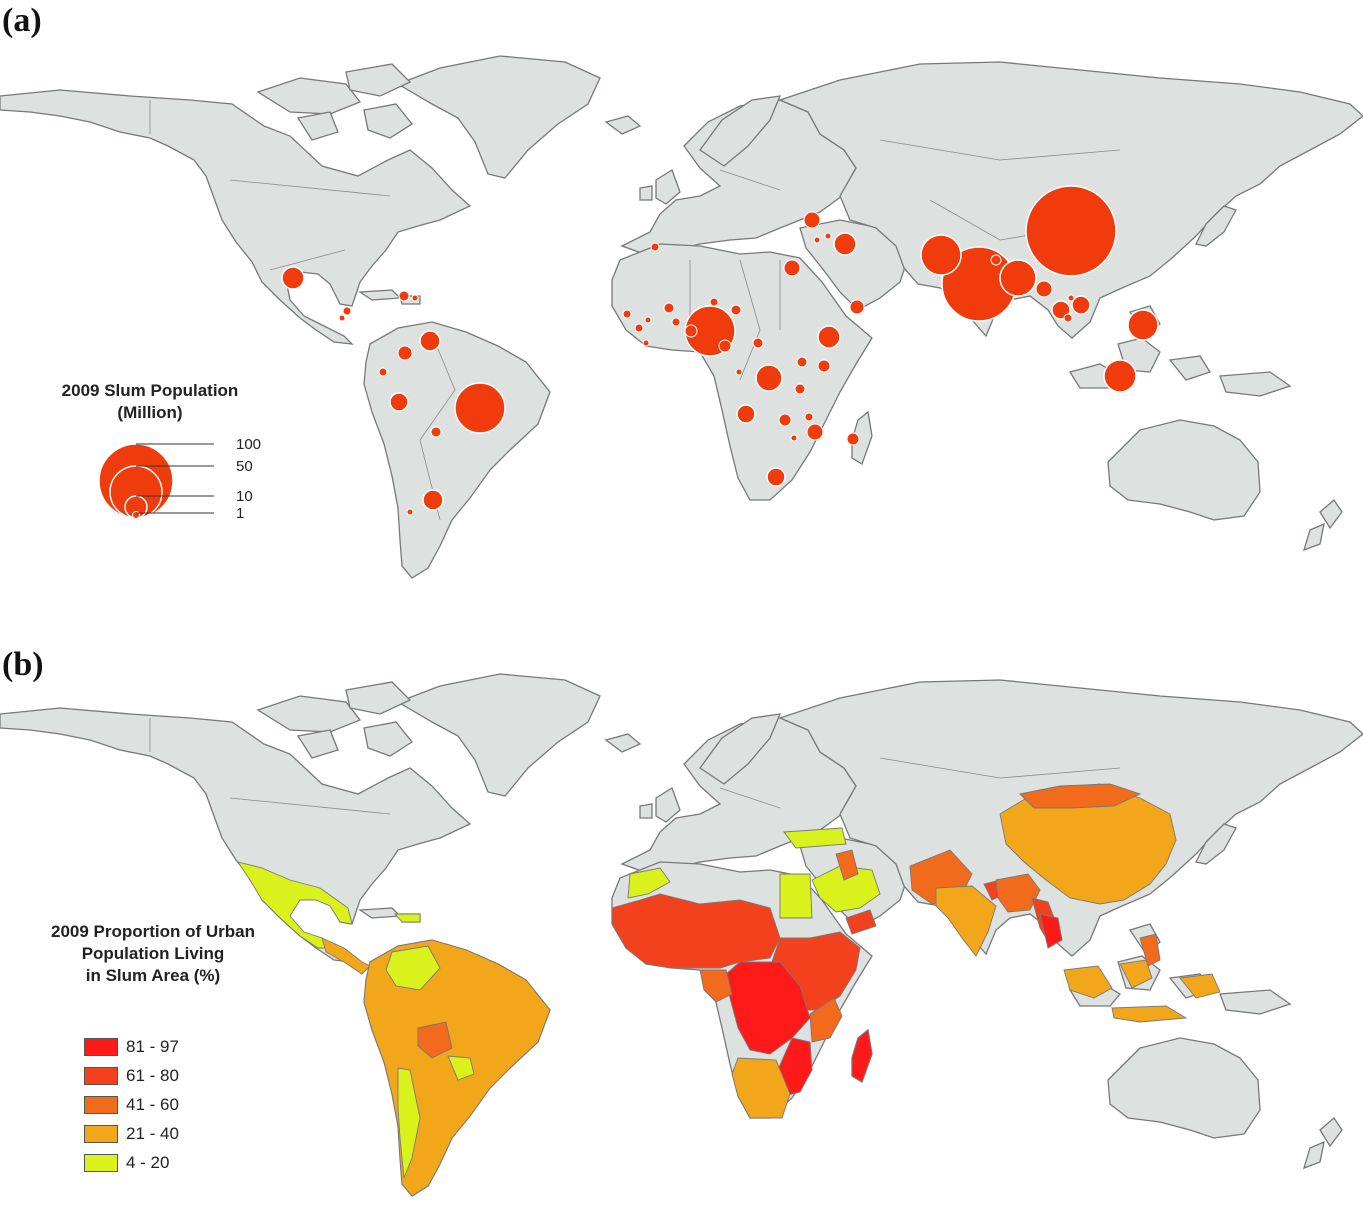 The height and width of the screenshot is (1213, 1363). Describe the element at coordinates (153, 931) in the screenshot. I see `legend-b-title-line1: 2009 Proportion of Urban` at that location.